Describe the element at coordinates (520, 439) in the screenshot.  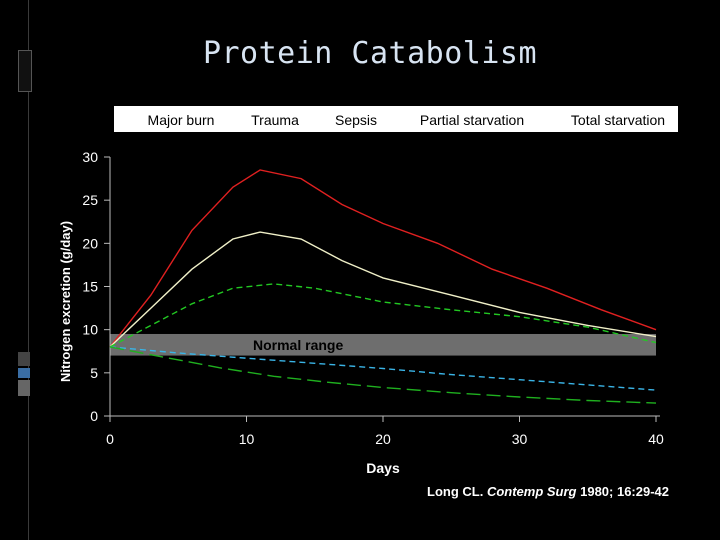
I see `x-tick-label: 30` at that location.